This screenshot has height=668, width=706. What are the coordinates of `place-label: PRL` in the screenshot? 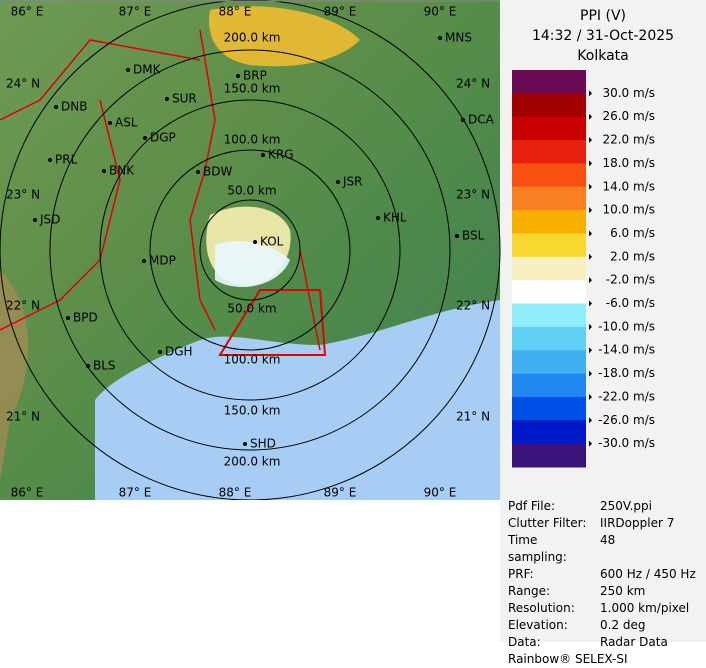 It's located at (66, 160).